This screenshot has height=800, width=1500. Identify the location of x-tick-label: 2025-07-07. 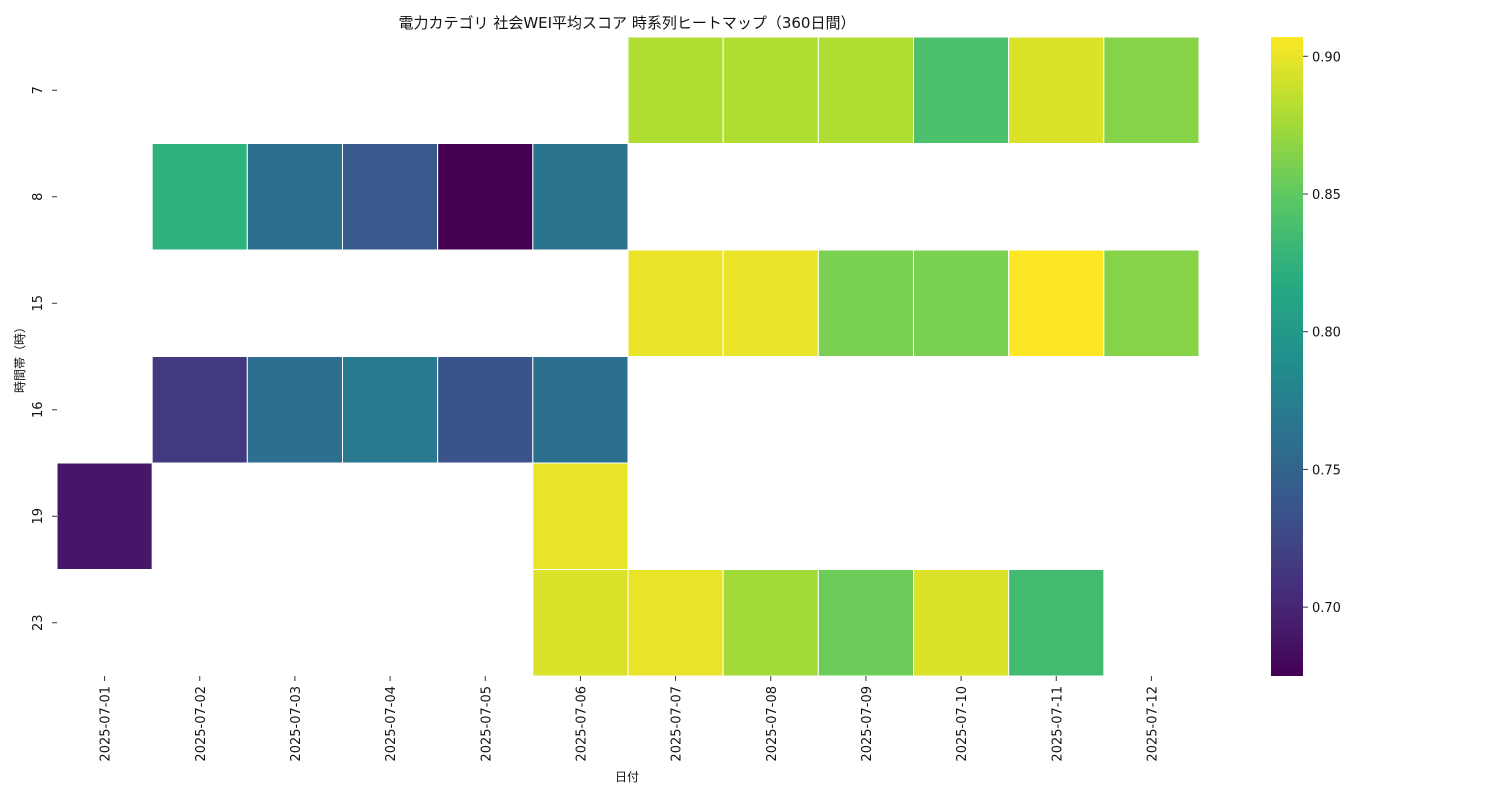
(677, 724).